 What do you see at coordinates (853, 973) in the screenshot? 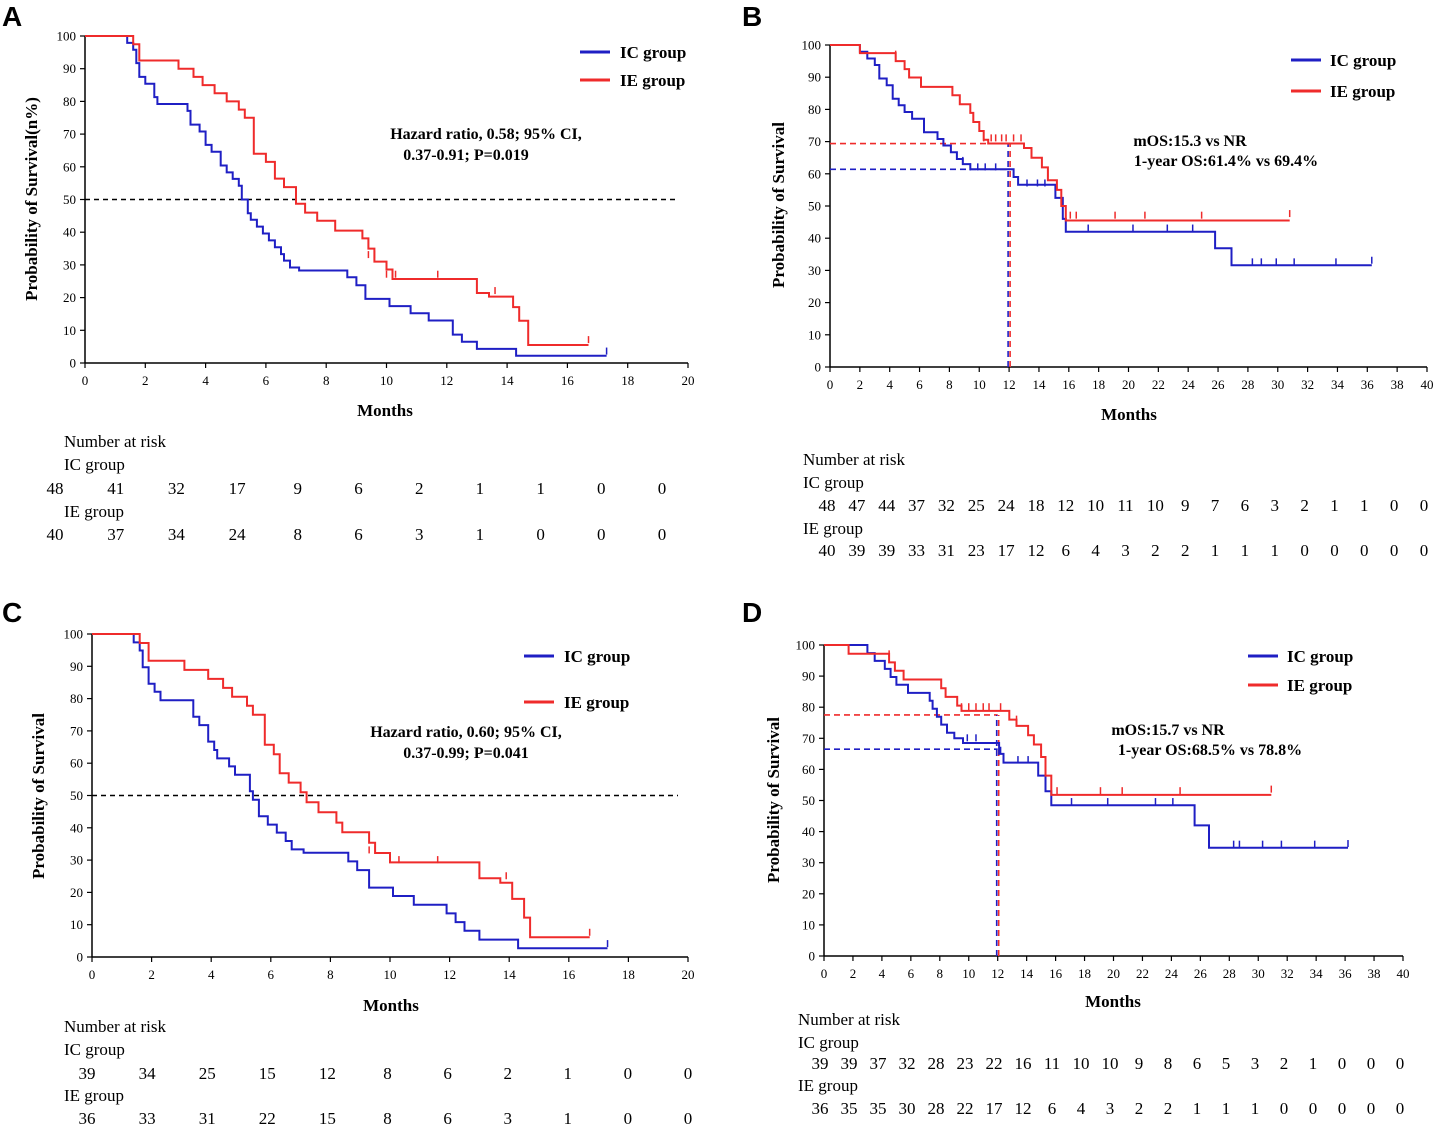
I see `panel-d-x-tick-label: 2` at bounding box center [853, 973].